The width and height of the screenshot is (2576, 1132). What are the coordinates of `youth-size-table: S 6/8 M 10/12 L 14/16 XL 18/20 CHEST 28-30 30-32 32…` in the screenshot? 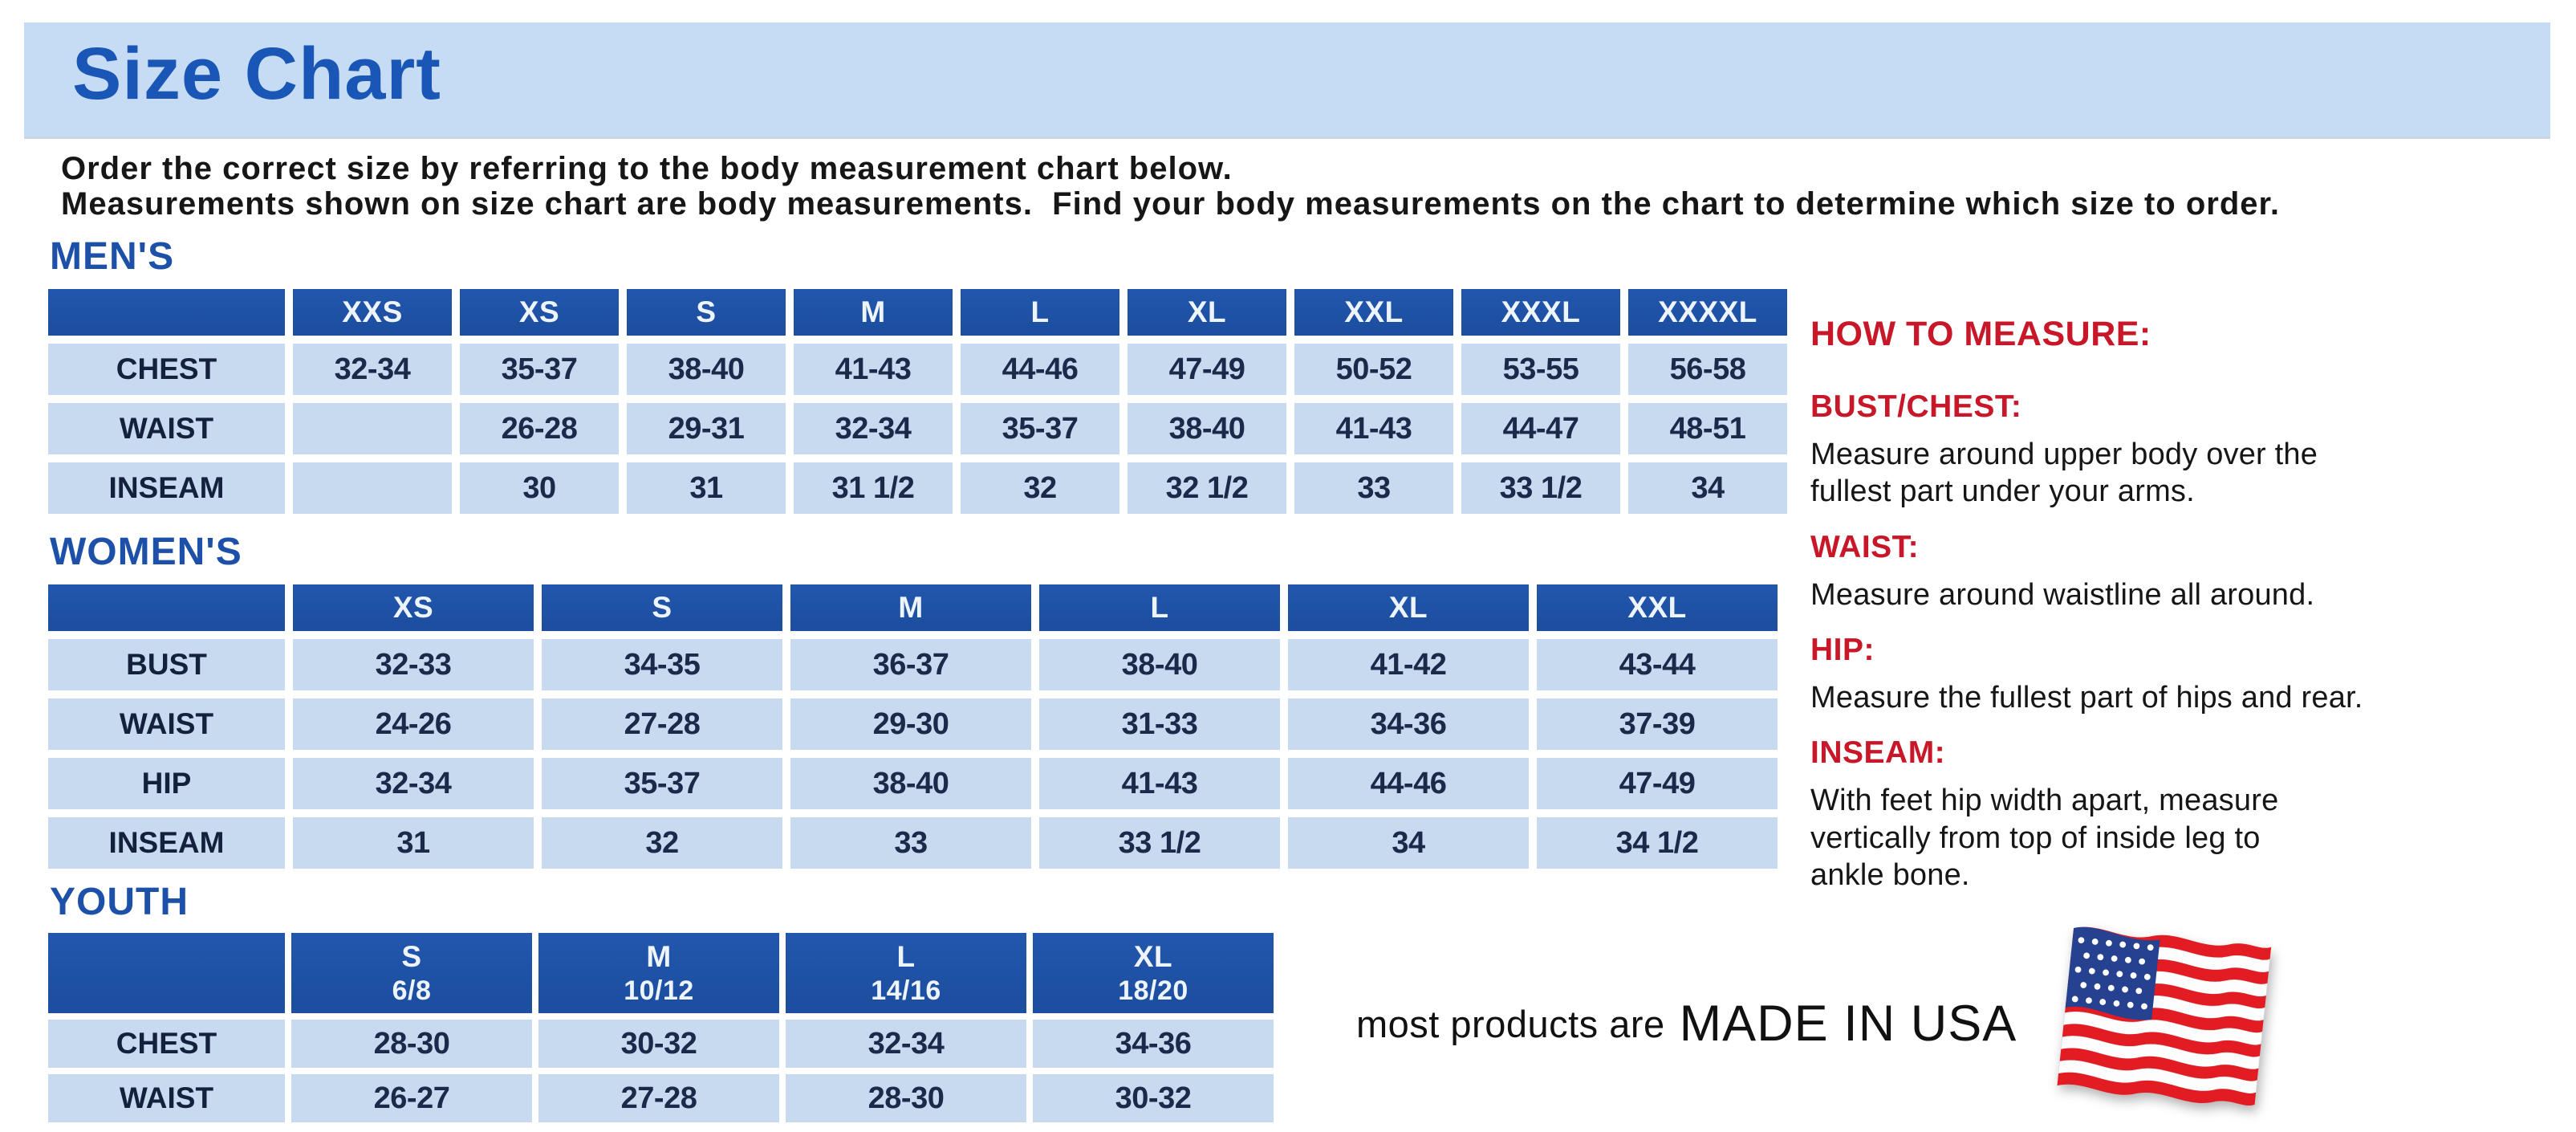 It's located at (918, 1027).